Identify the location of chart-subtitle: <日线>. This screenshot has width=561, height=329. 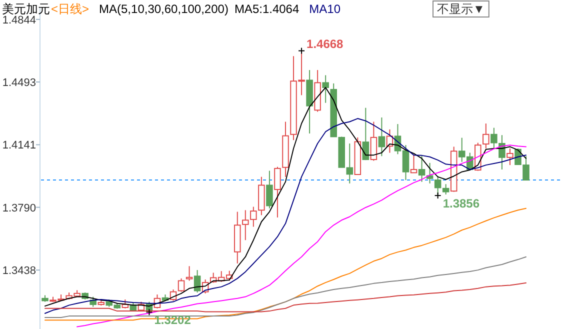
(70, 9).